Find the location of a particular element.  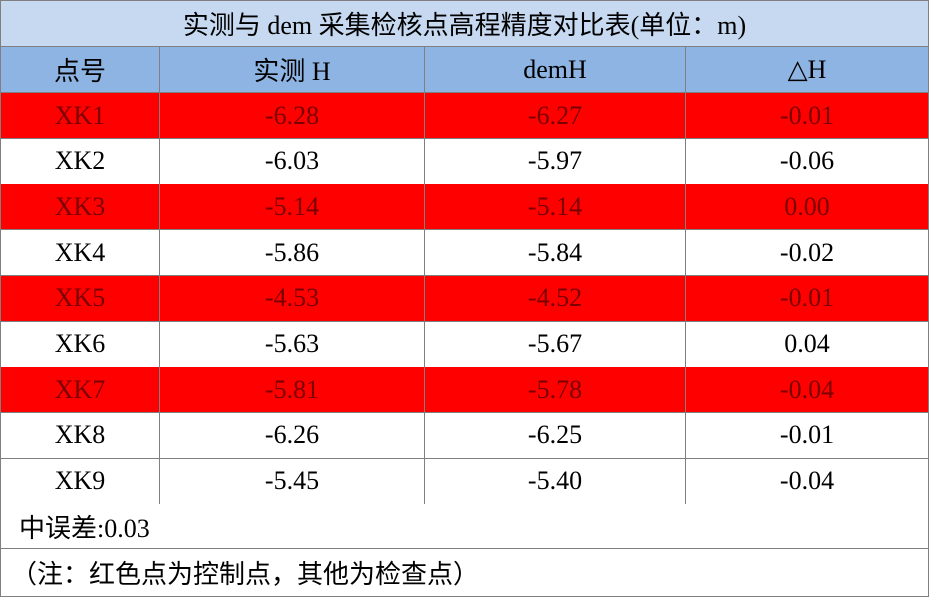

table-cell: XK6 is located at coordinates (80, 344).